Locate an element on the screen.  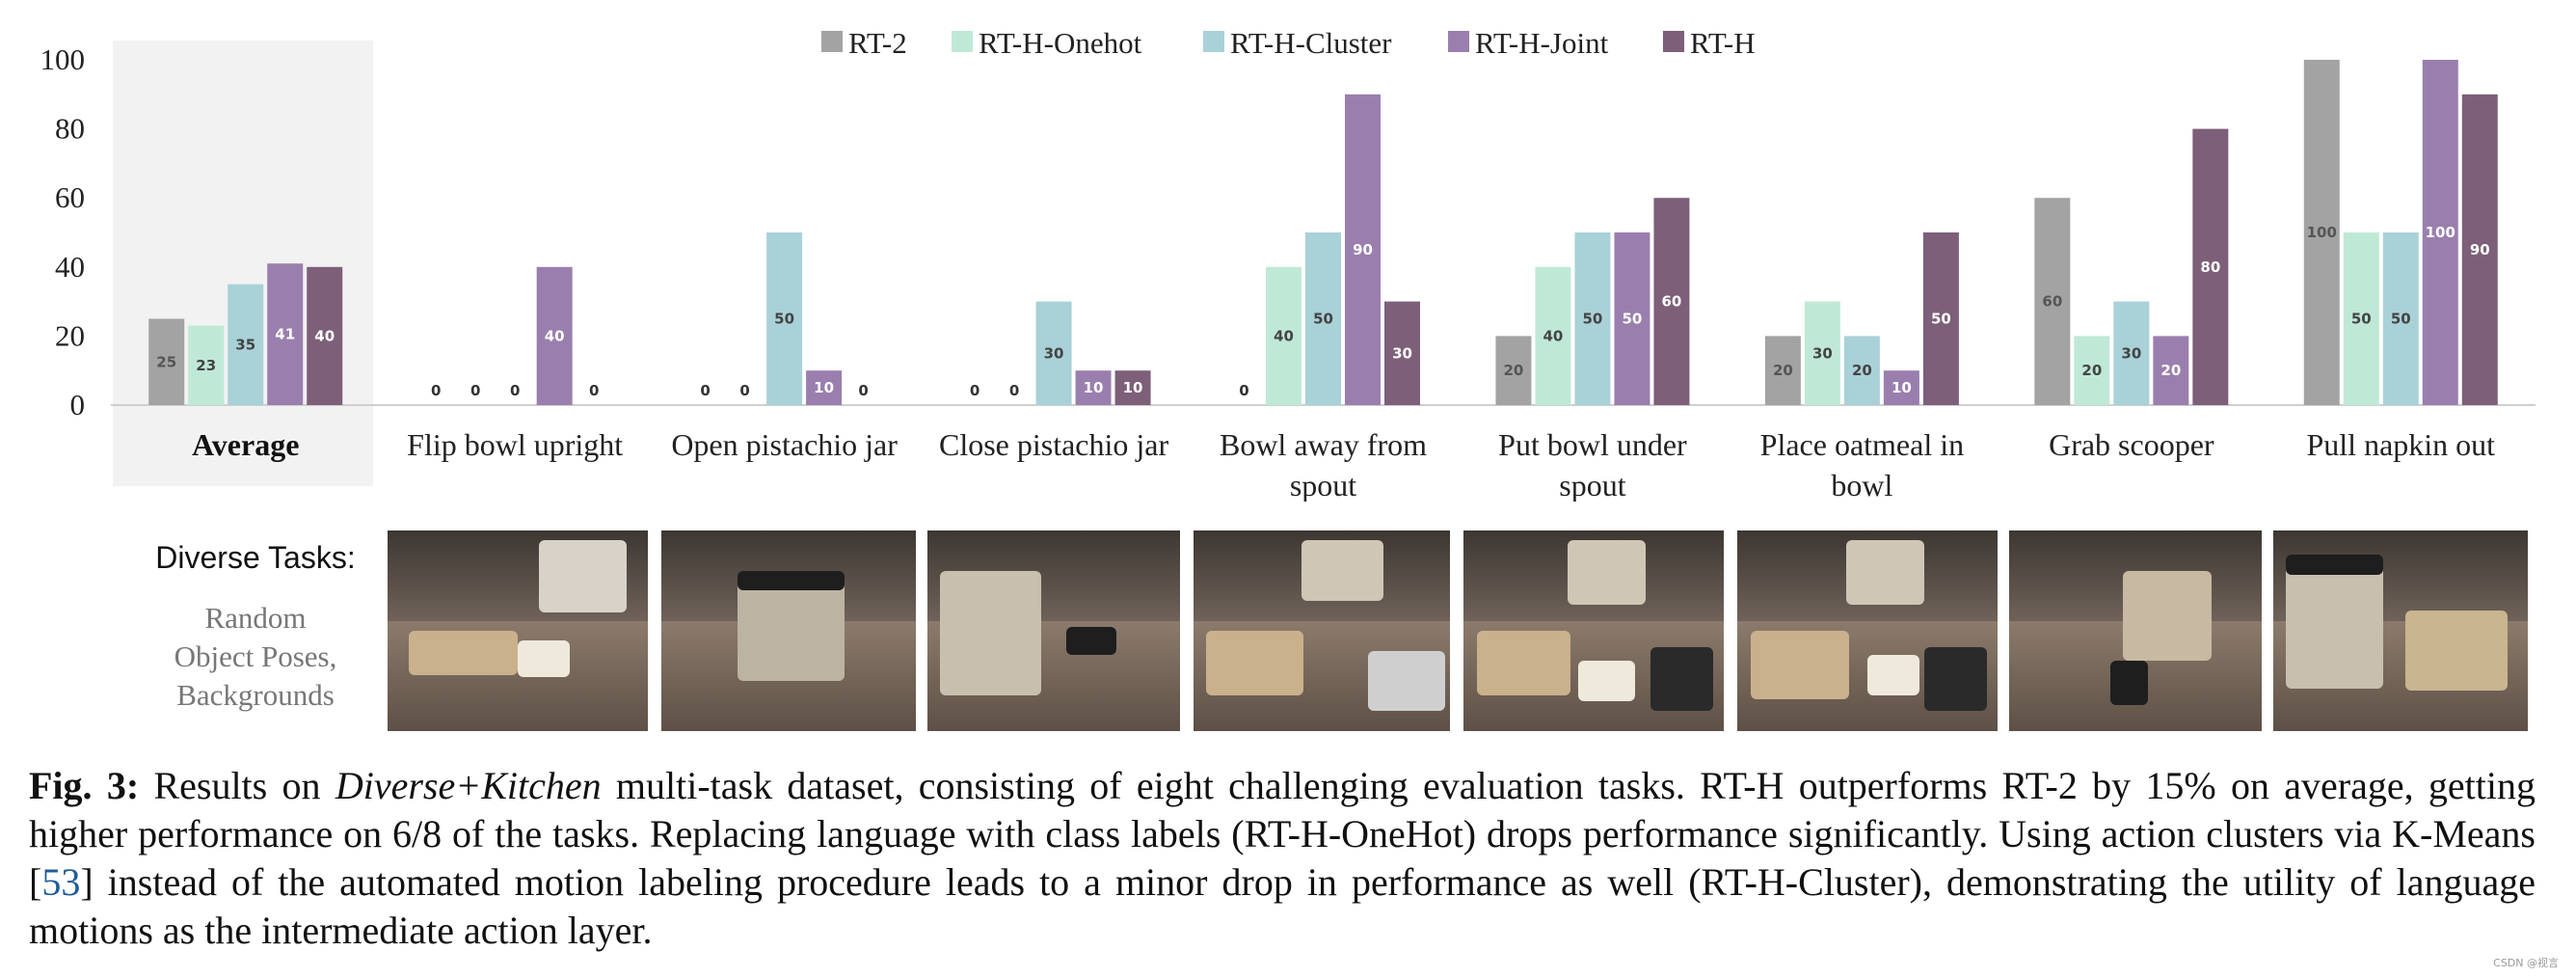
place-oatmeal-photo is located at coordinates (1868, 630).